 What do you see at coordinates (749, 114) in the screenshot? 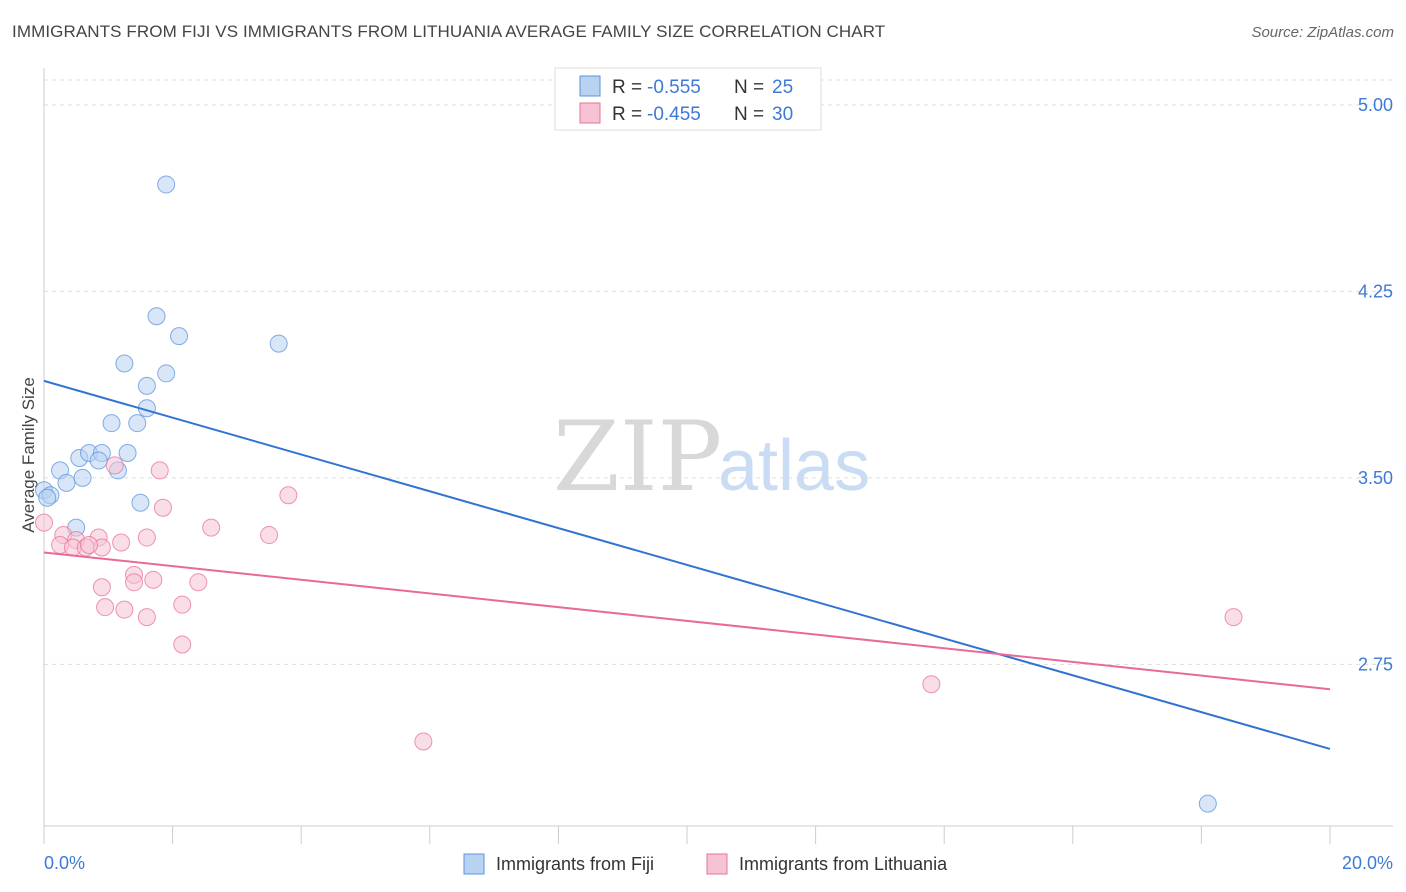
I see `legend-lithuania-n-label: N =` at bounding box center [749, 114].